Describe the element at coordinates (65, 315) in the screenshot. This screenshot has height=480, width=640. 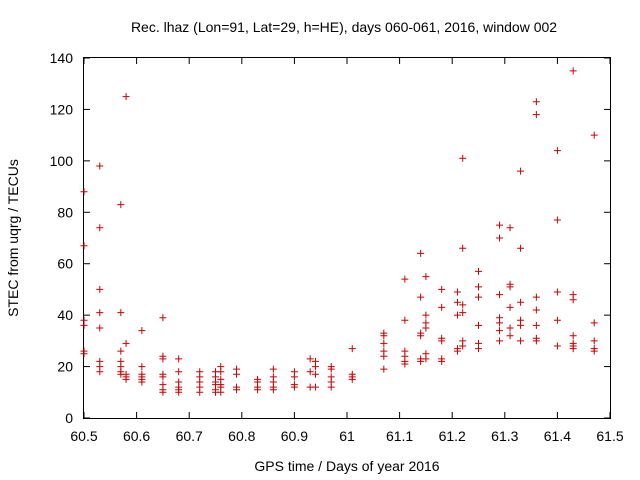
I see `y-tick-label: 40` at that location.